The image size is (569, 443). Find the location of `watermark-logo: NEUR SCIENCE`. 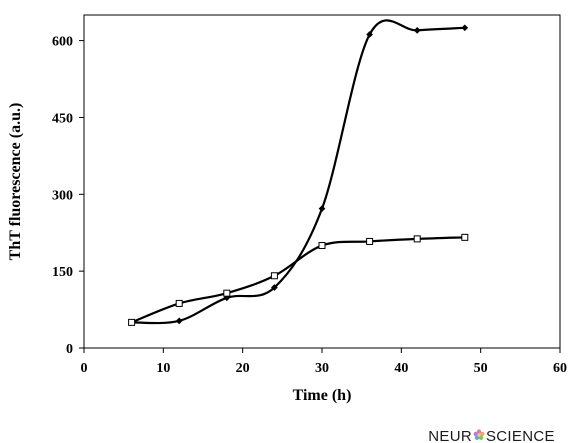

watermark-logo: NEUR SCIENCE is located at coordinates (491, 435).